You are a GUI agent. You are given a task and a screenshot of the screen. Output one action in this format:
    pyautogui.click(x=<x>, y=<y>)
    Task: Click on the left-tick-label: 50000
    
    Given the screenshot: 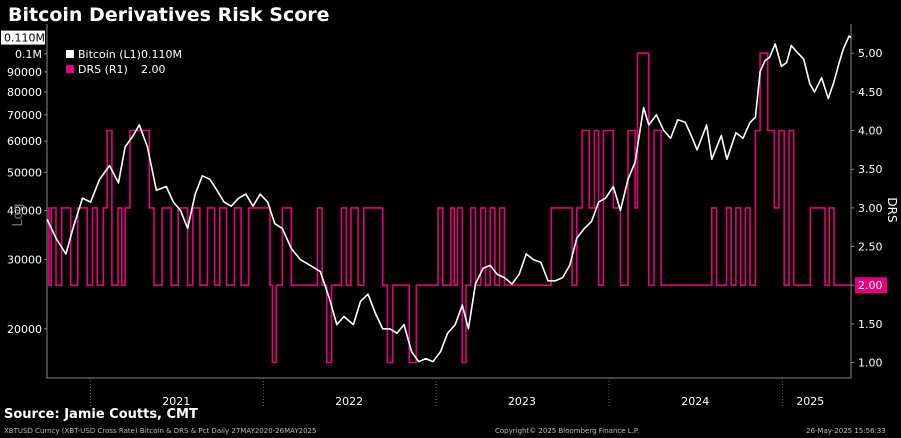 What is the action you would take?
    pyautogui.click(x=24, y=172)
    